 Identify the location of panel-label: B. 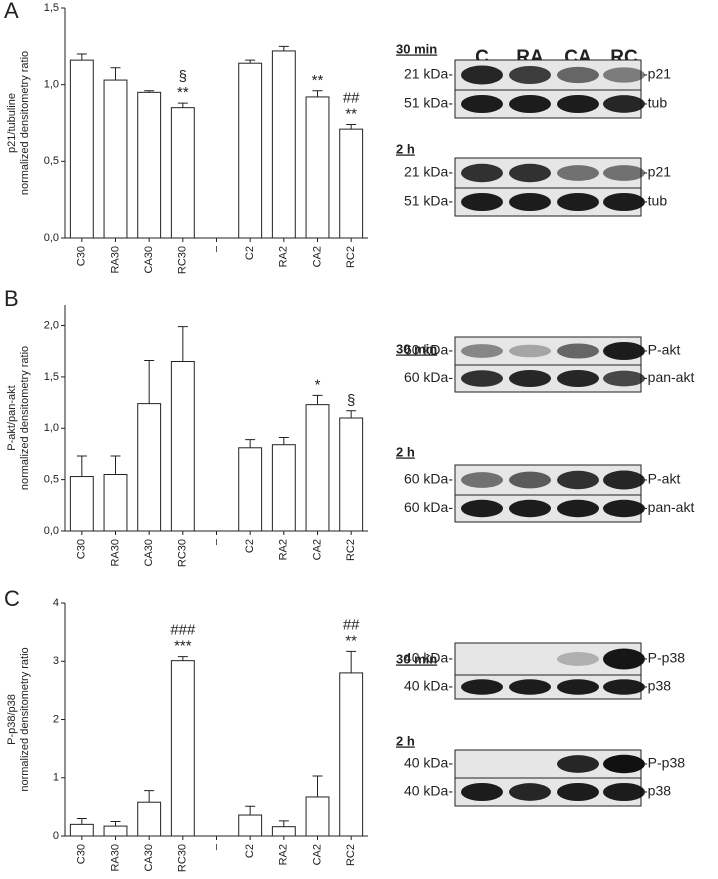
(11, 298).